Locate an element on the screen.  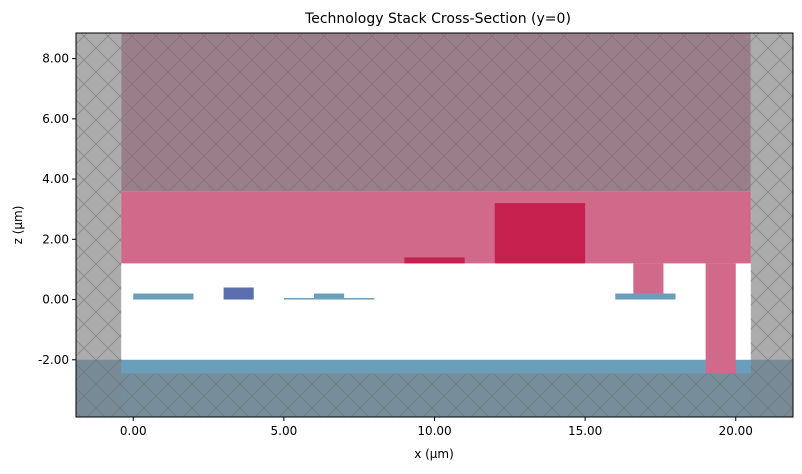
x-tick-label: 20.00 is located at coordinates (736, 431).